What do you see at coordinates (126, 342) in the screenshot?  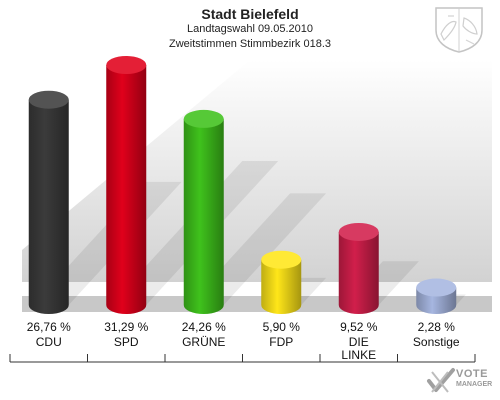 I see `category-label: SPD` at bounding box center [126, 342].